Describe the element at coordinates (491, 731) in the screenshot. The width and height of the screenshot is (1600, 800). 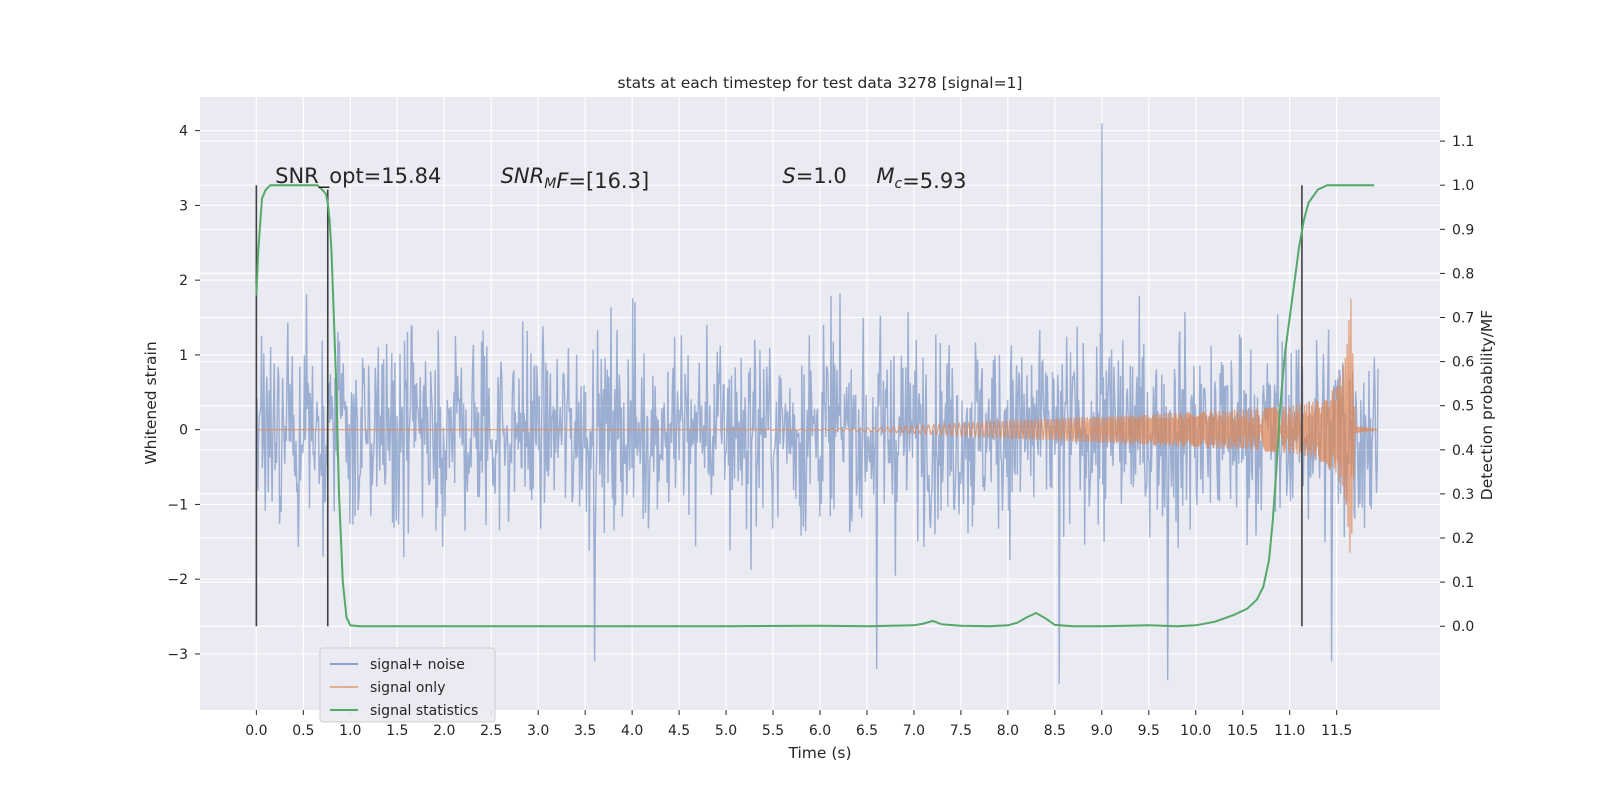
I see `x-tick-label: 2.5` at that location.